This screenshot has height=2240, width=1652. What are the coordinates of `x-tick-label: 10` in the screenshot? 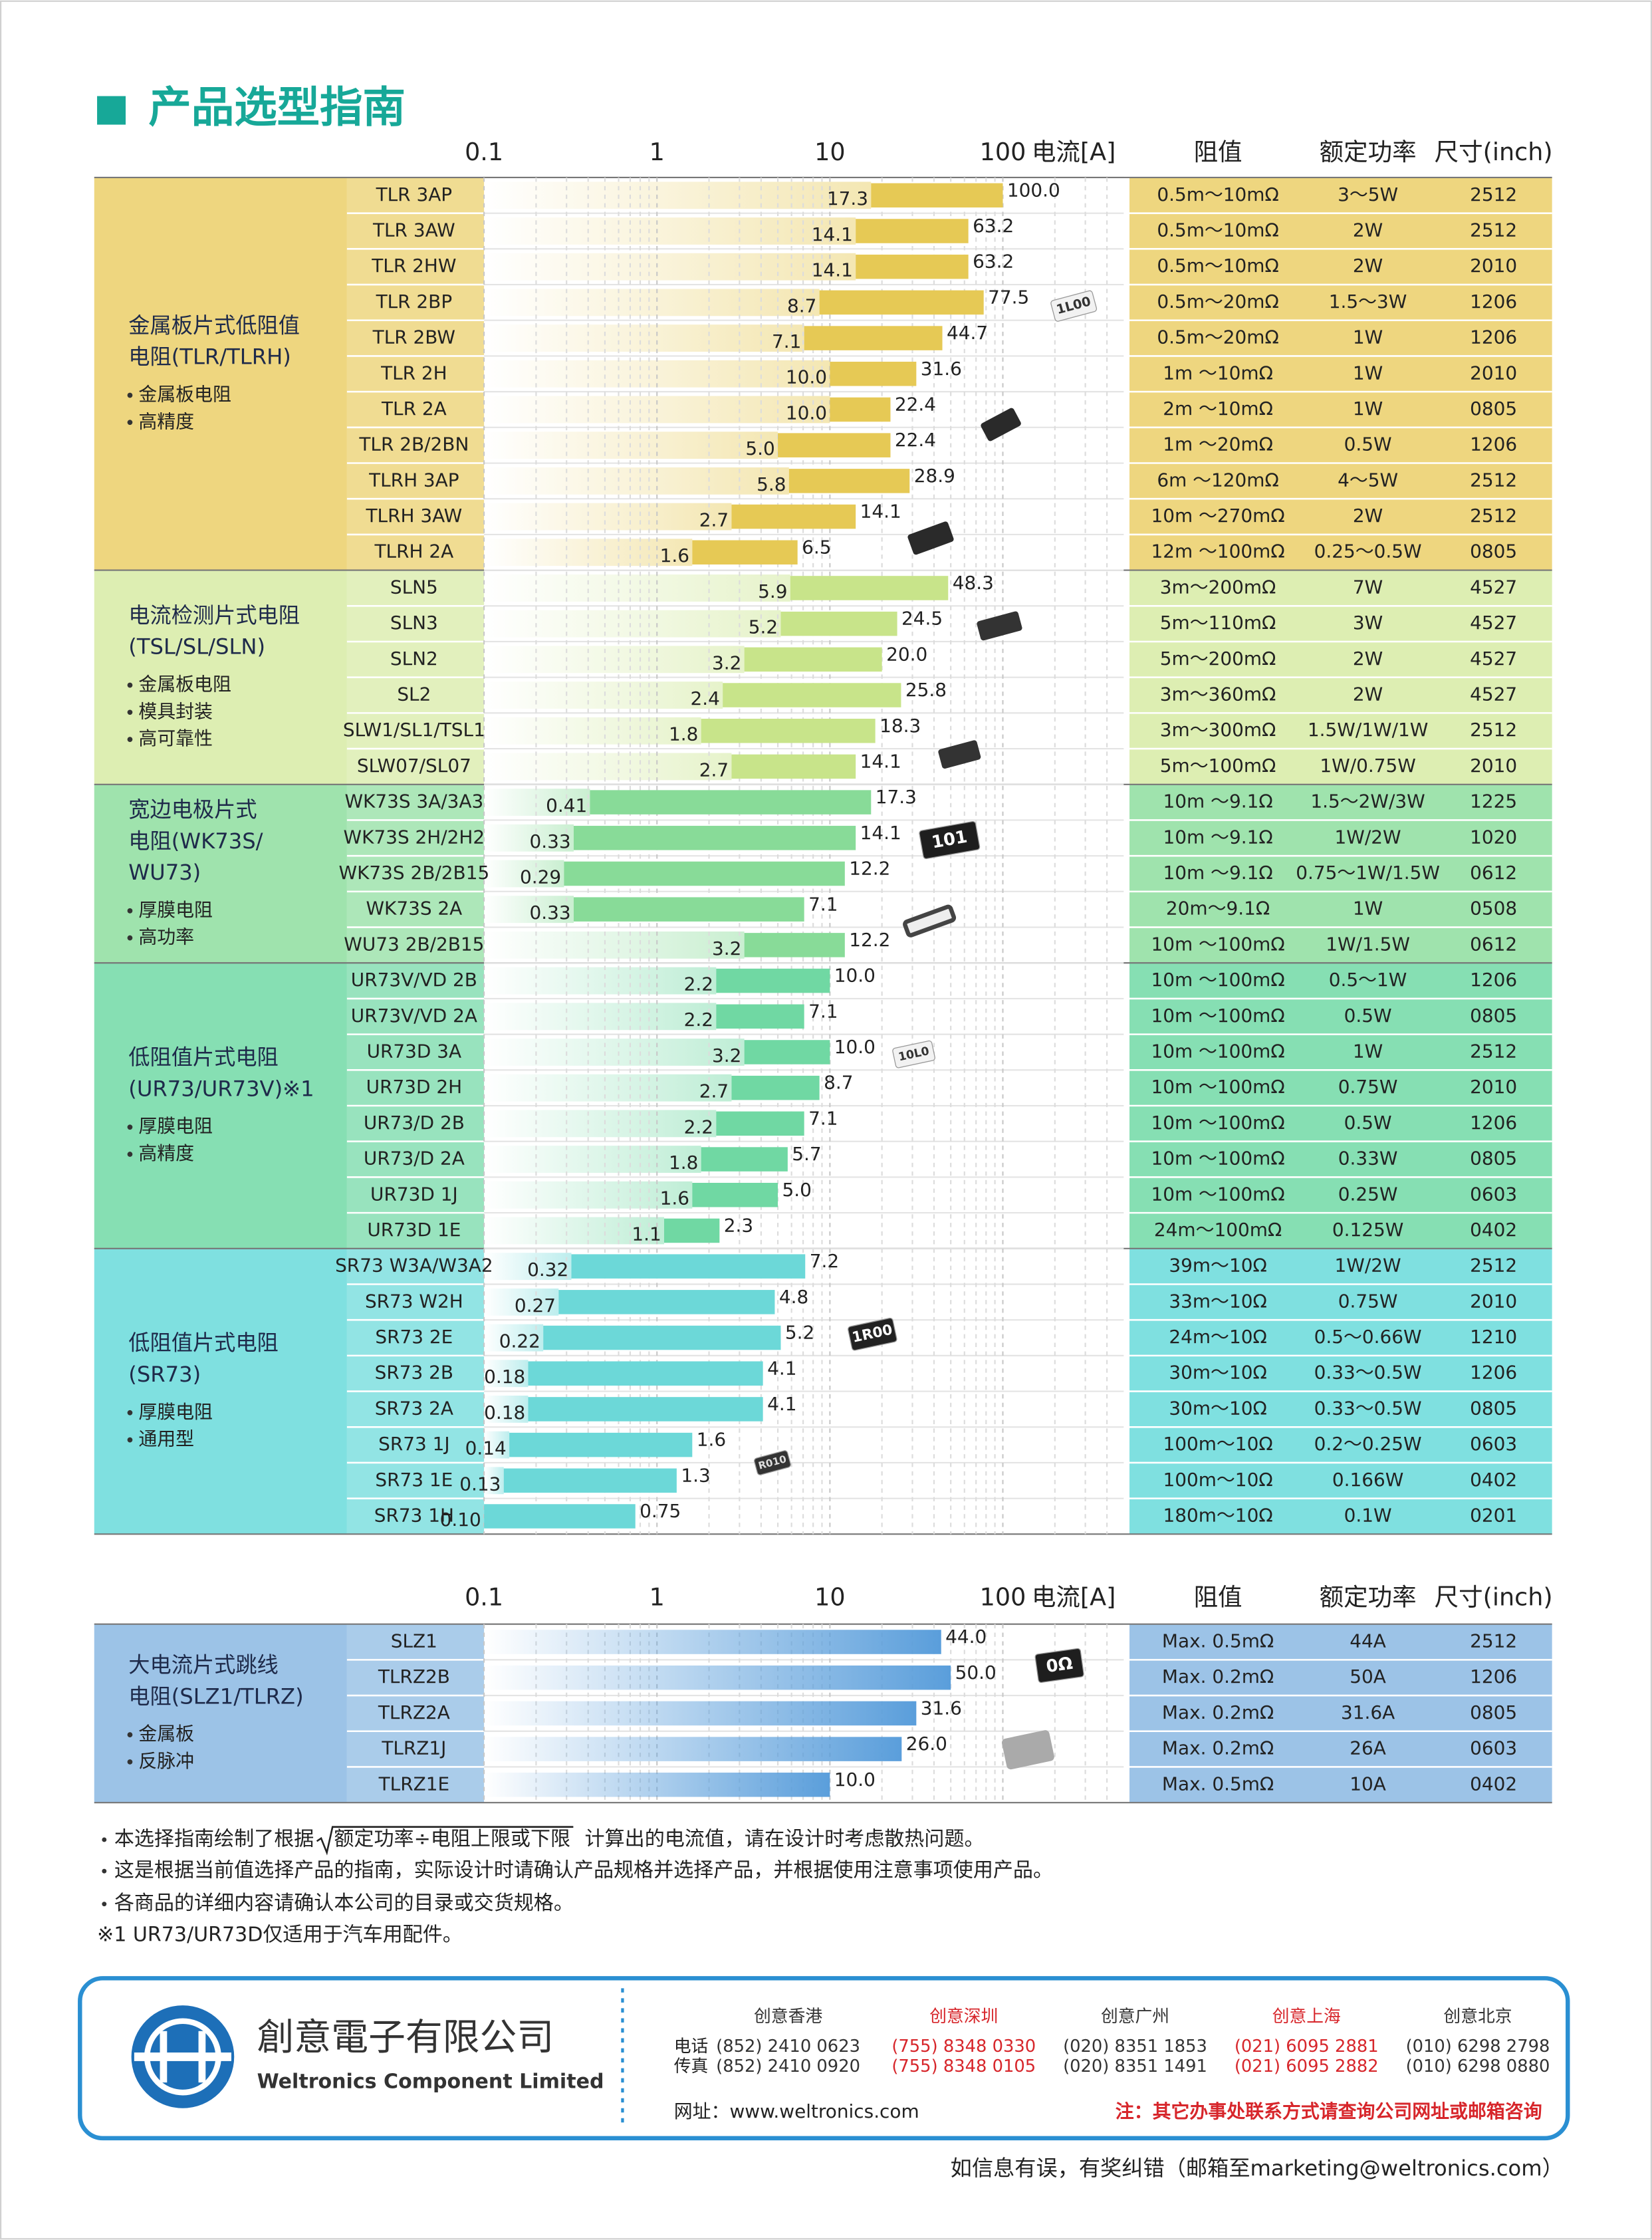 It's located at (829, 152).